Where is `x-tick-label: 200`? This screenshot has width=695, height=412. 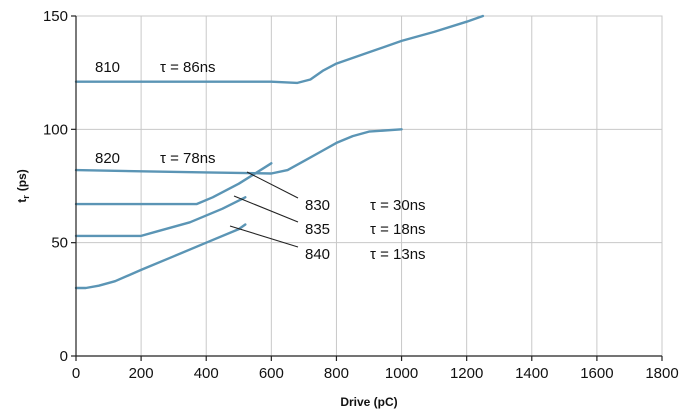 x-tick-label: 200 is located at coordinates (141, 373).